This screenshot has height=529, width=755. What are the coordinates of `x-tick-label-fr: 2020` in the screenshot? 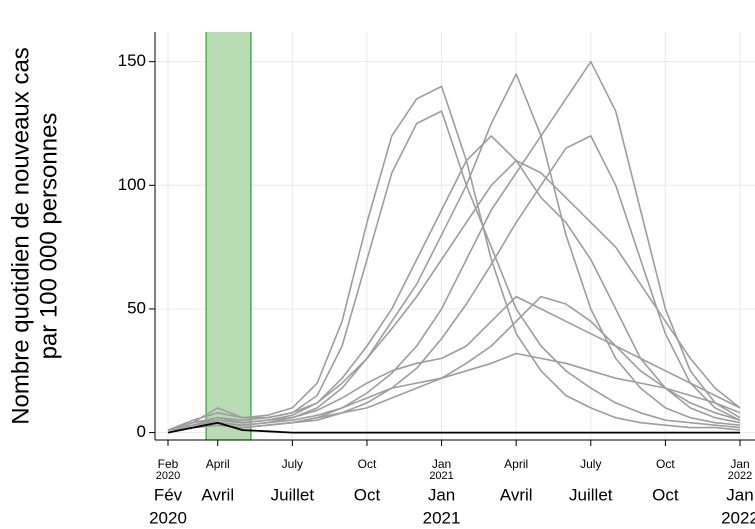 It's located at (168, 517).